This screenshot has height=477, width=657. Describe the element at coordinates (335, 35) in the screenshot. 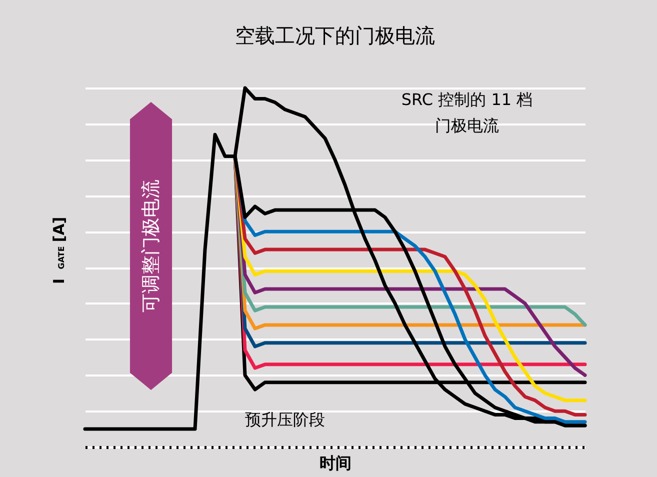

I see `chart-title: 空载工况下的门极电流` at that location.